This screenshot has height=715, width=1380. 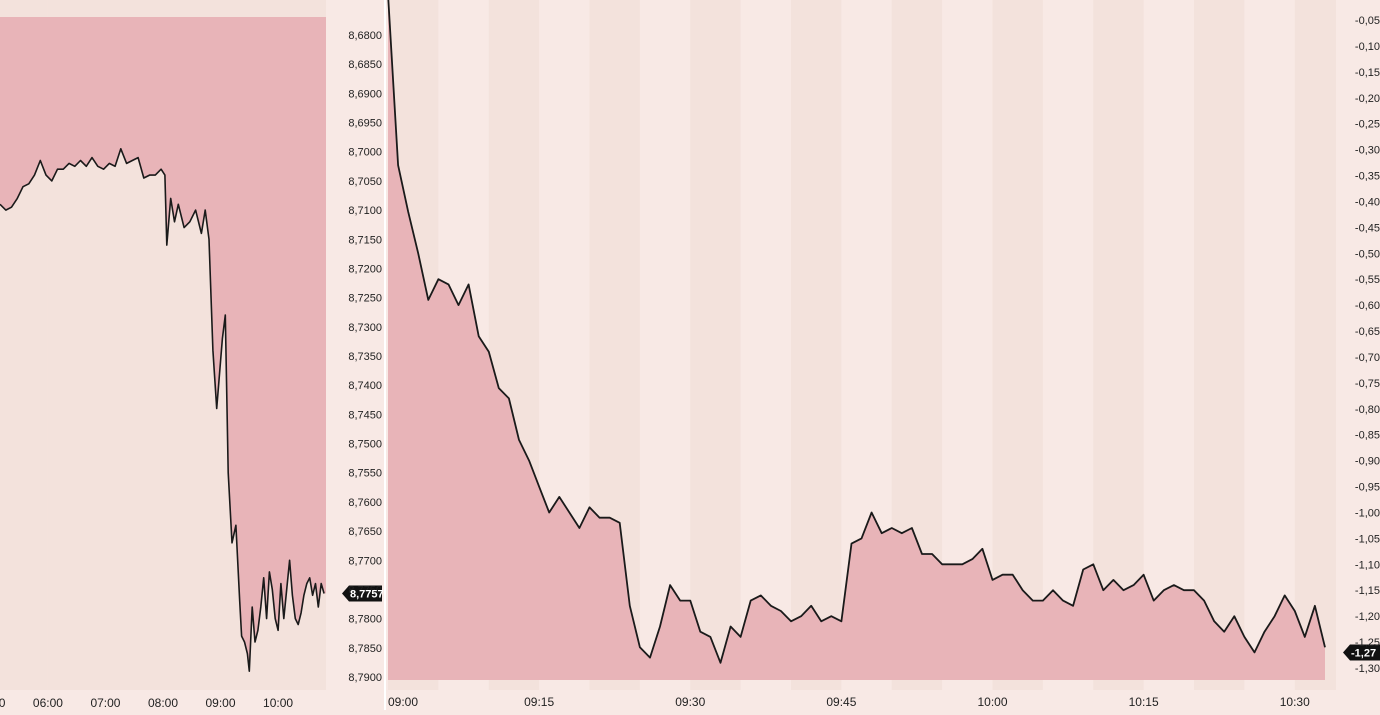 I want to click on y-tick-label: -1,05, so click(x=1367, y=539).